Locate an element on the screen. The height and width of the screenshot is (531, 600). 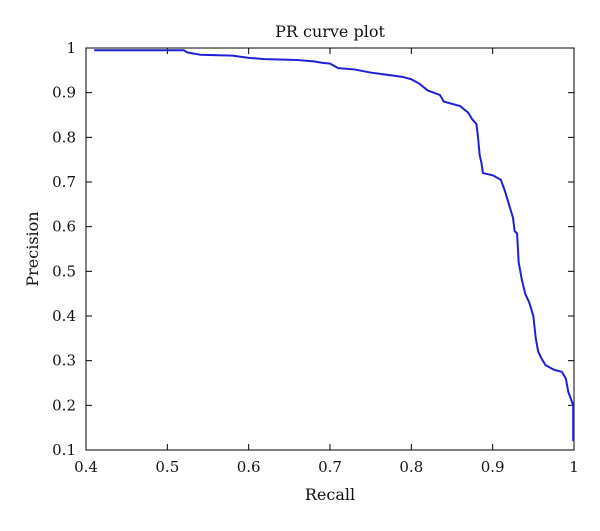
y-tick-label: 0.4 is located at coordinates (64, 316).